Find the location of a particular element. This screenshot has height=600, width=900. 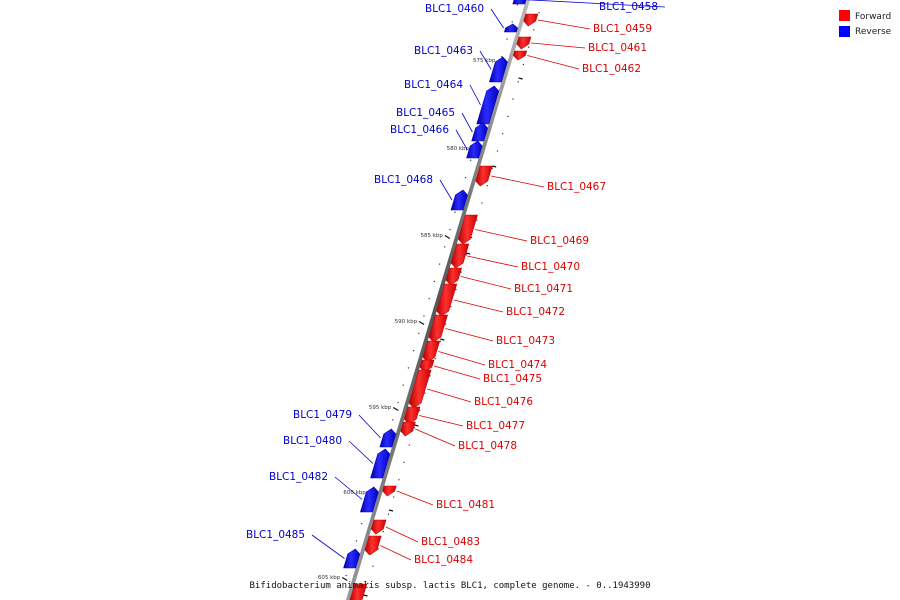

gene-blc1-0473: BLC1_0473 is located at coordinates (491, 330).